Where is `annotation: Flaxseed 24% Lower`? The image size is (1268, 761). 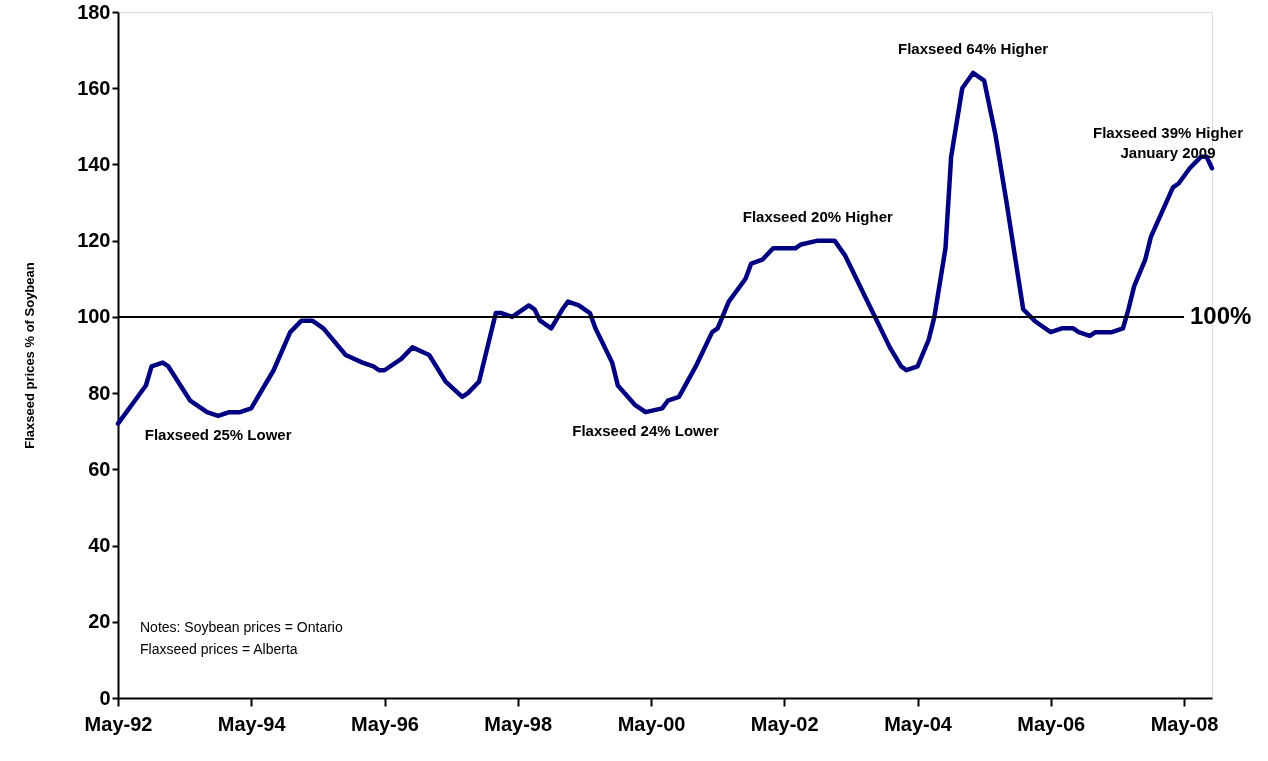 annotation: Flaxseed 24% Lower is located at coordinates (646, 431).